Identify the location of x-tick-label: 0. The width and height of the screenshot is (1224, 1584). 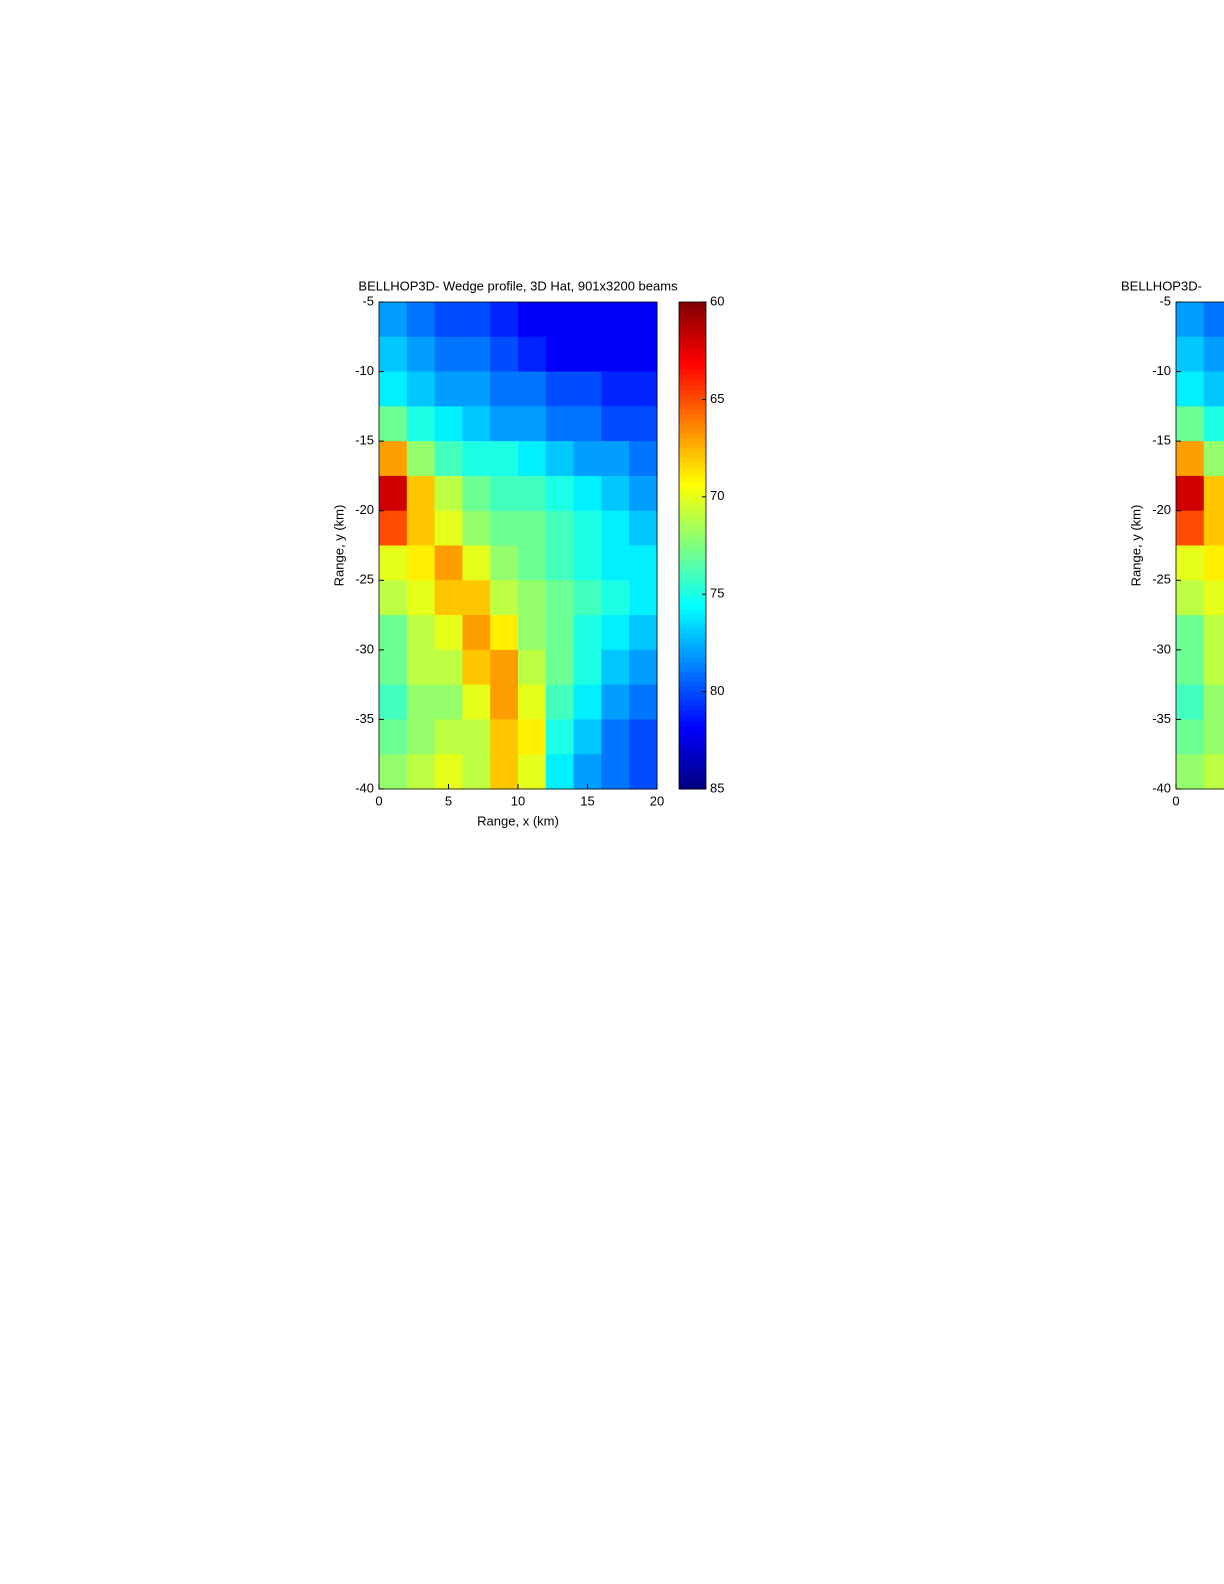
(378, 800).